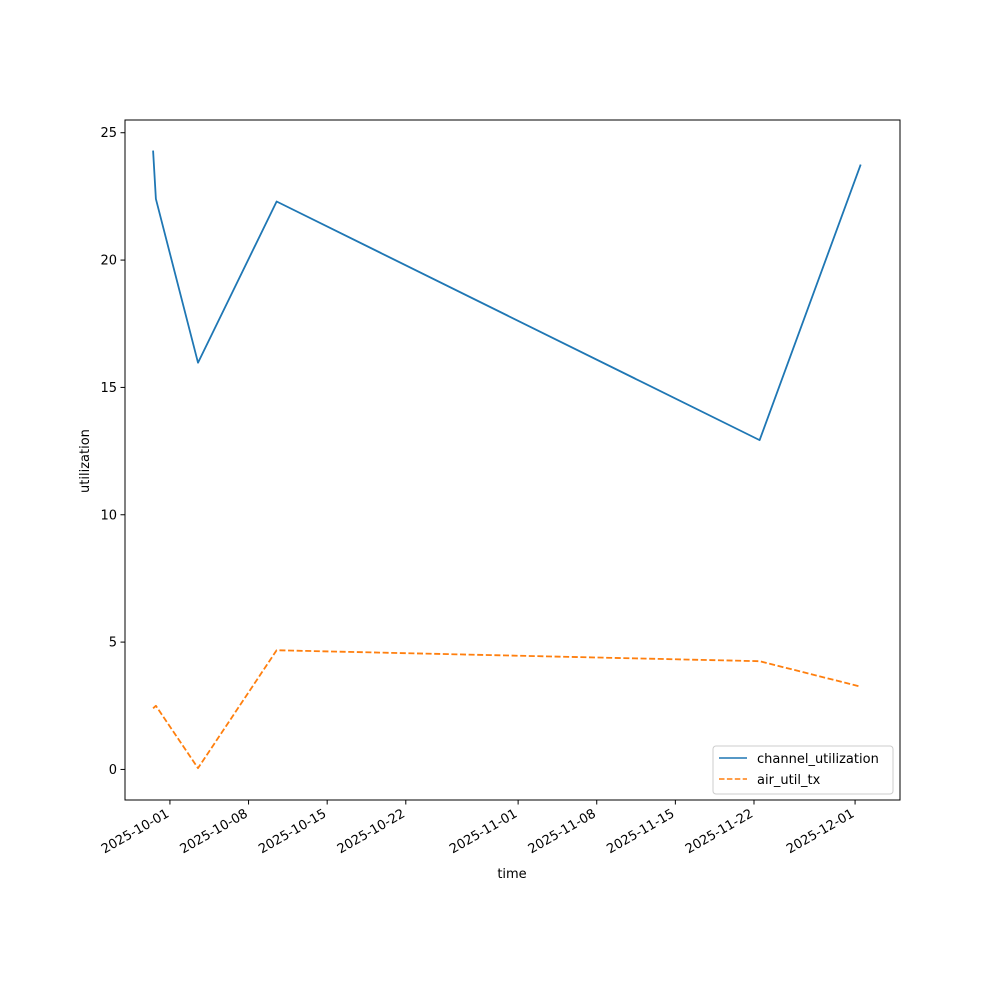 The image size is (1000, 1004). I want to click on legend-box, so click(803, 770).